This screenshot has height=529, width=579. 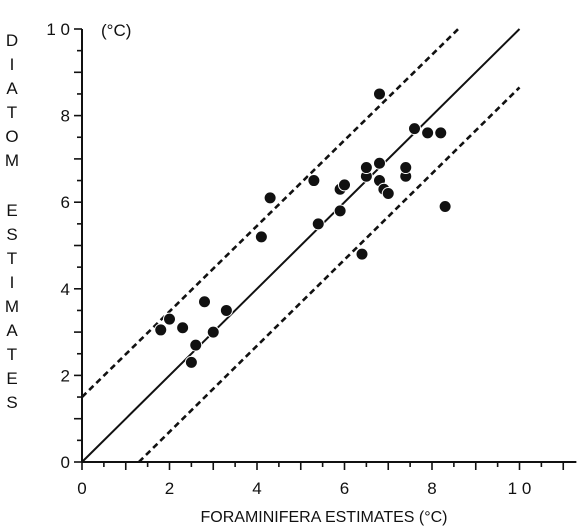 I want to click on x-axis-title: FORAMINIFERA ESTIMATES (°C), so click(x=324, y=517).